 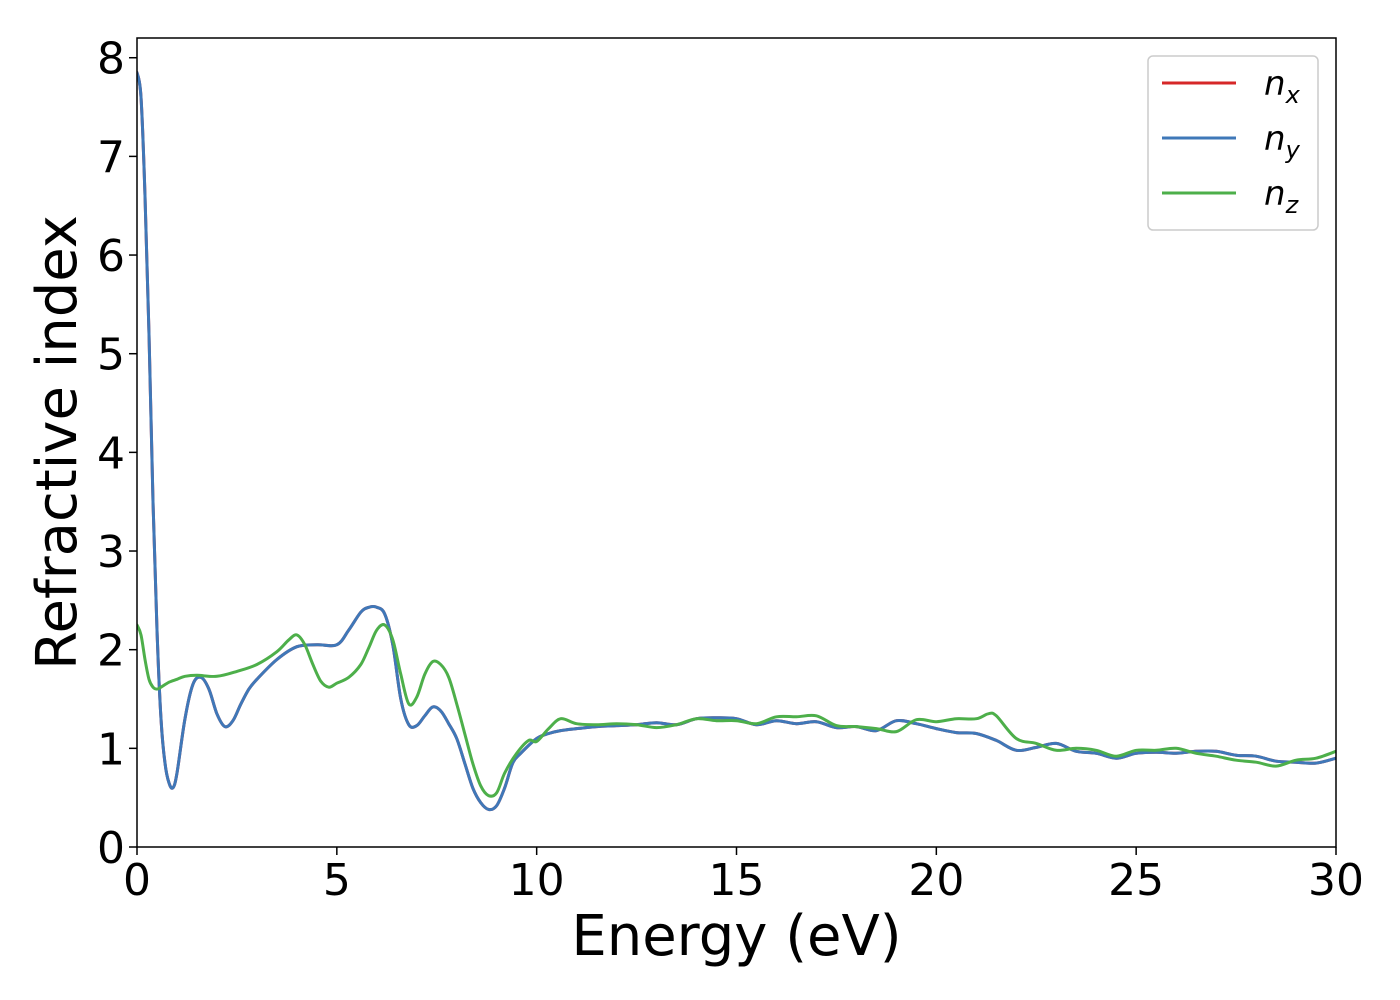 What do you see at coordinates (736, 710) in the screenshot?
I see `series-line-nz` at bounding box center [736, 710].